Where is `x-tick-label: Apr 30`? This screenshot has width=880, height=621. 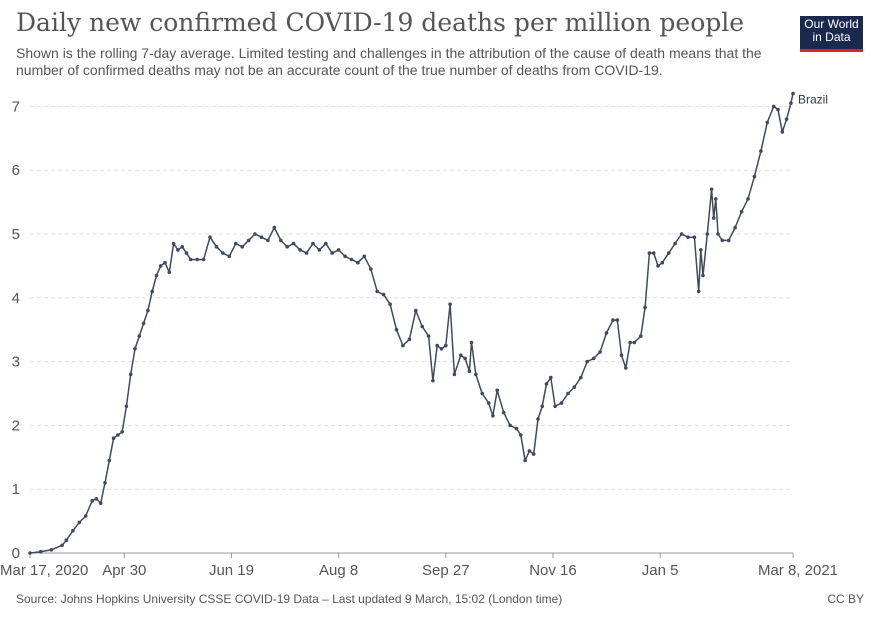 x-tick-label: Apr 30 is located at coordinates (124, 570).